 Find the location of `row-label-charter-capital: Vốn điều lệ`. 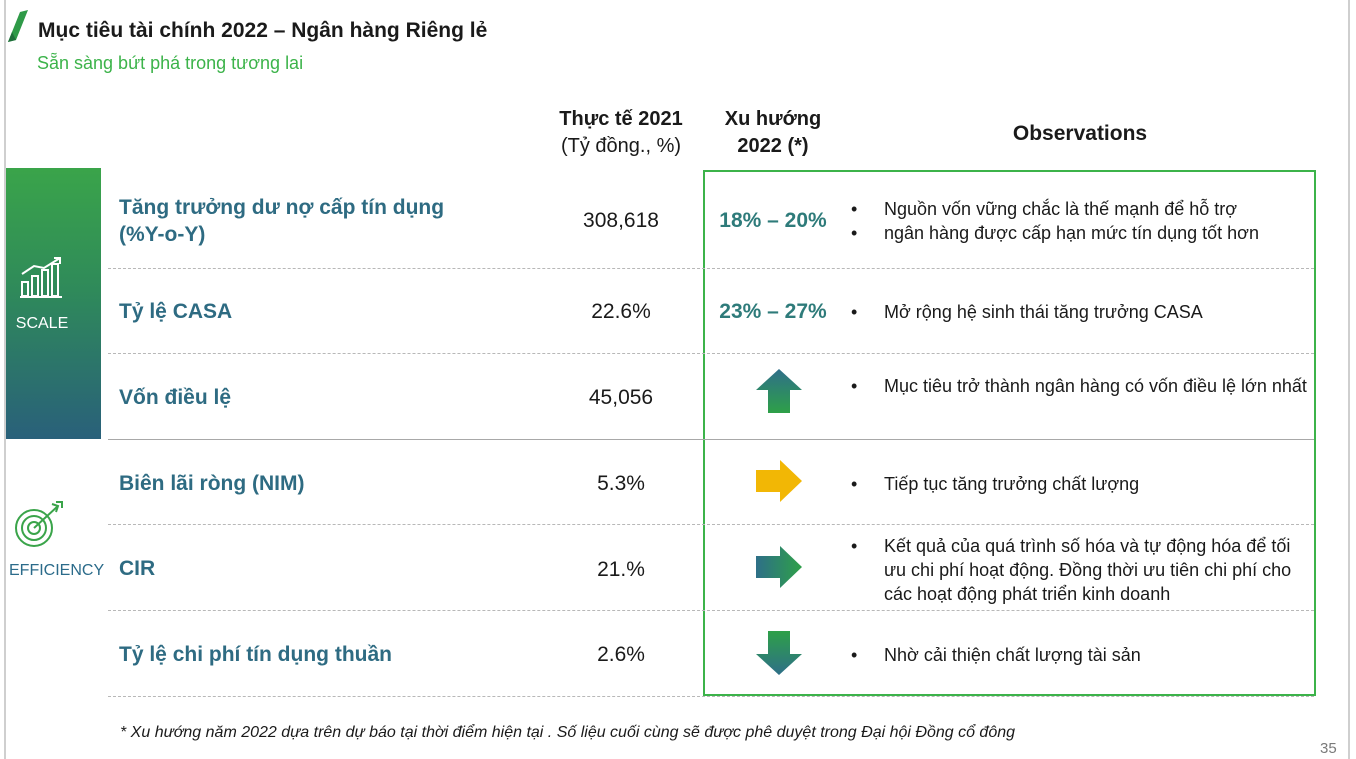

row-label-charter-capital: Vốn điều lệ is located at coordinates (175, 397).